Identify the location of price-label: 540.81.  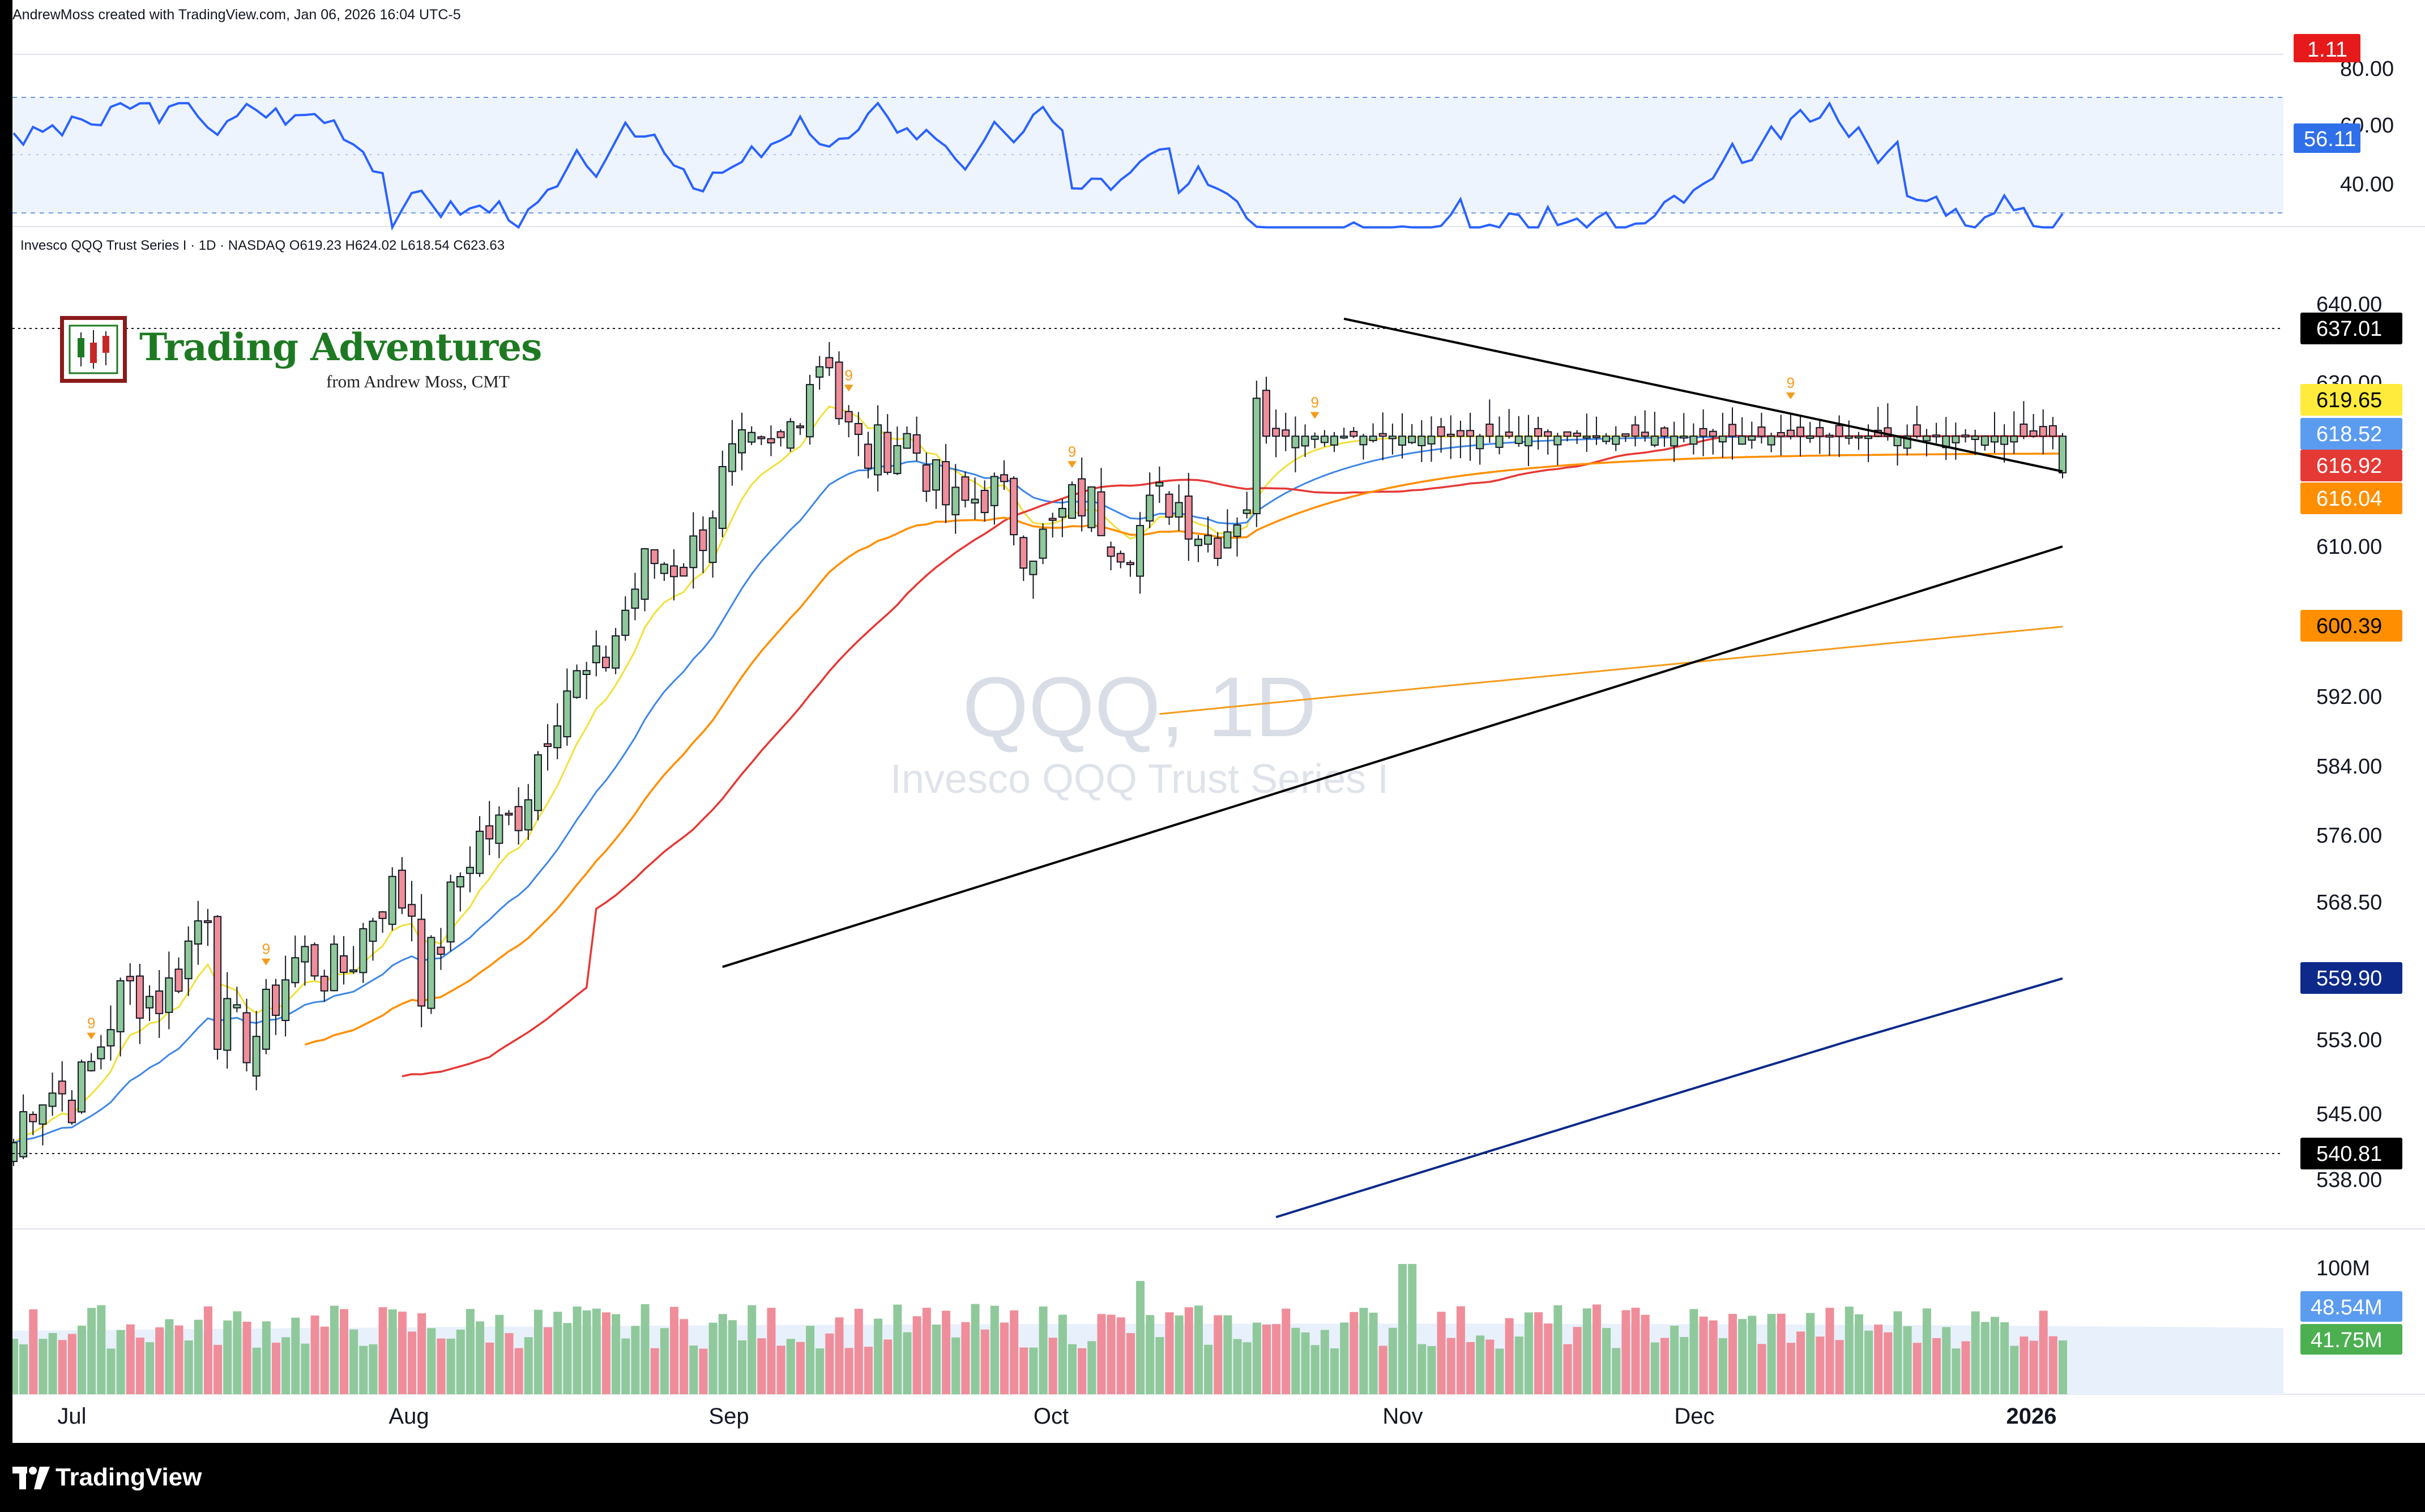
(2349, 1154).